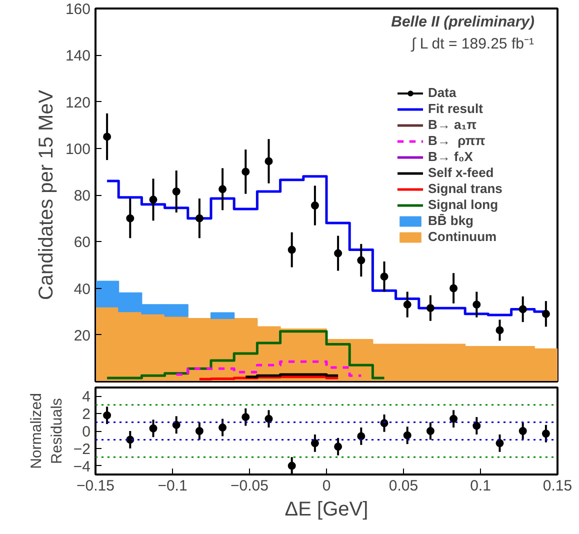 Image resolution: width=579 pixels, height=534 pixels. What do you see at coordinates (95, 486) in the screenshot?
I see `x-tick-label: −0.15` at bounding box center [95, 486].